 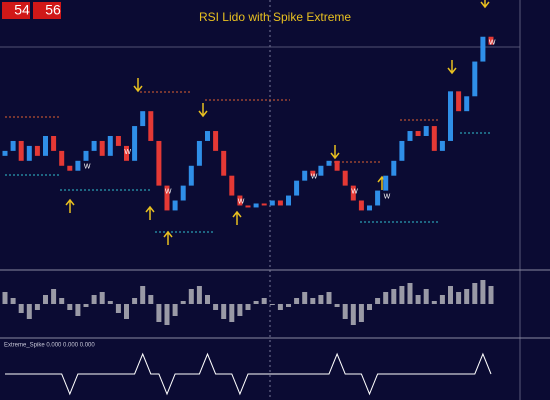 What do you see at coordinates (248, 374) in the screenshot?
I see `spike-line` at bounding box center [248, 374].